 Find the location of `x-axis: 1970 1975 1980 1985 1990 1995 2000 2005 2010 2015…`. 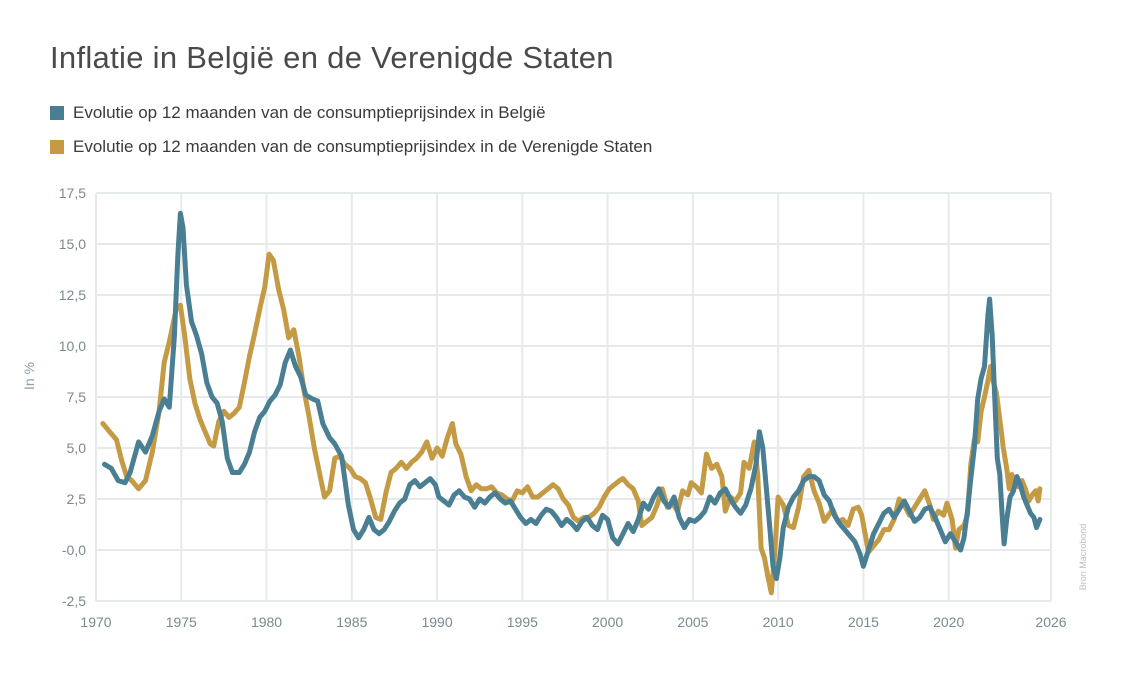

x-axis: 1970 1975 1980 1985 1990 1995 2000 2005 2010 2015… is located at coordinates (573, 622).